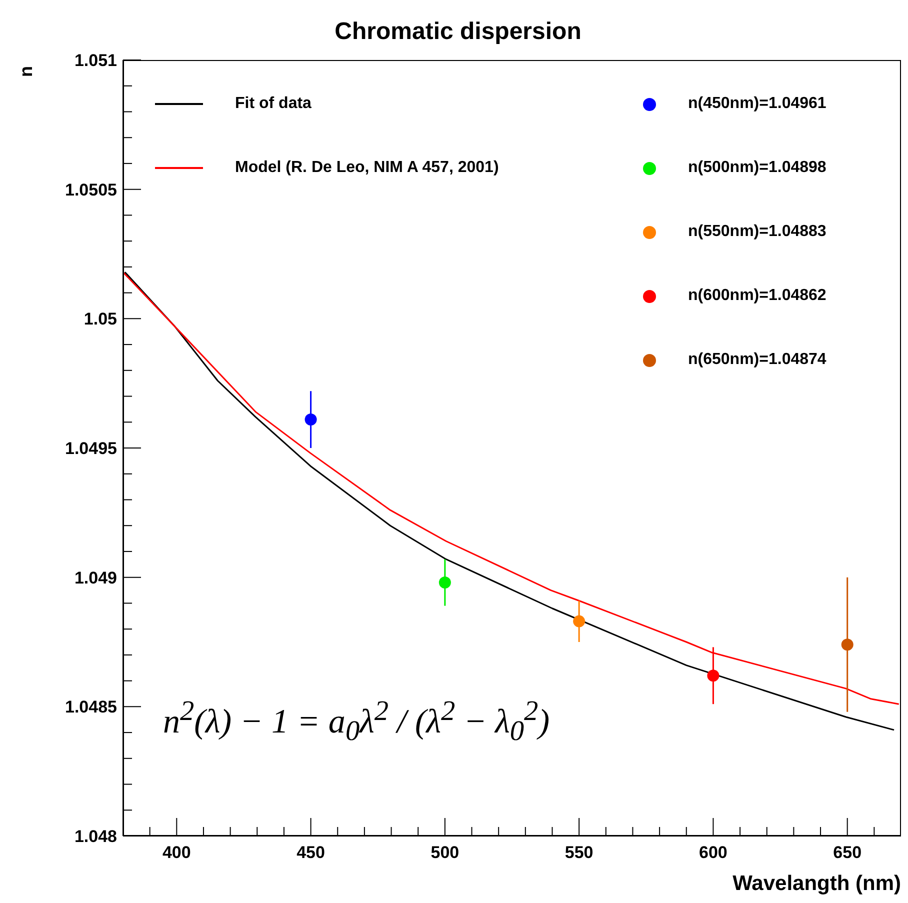 This screenshot has height=903, width=908. Describe the element at coordinates (310, 852) in the screenshot. I see `x-tick-label: 450` at that location.